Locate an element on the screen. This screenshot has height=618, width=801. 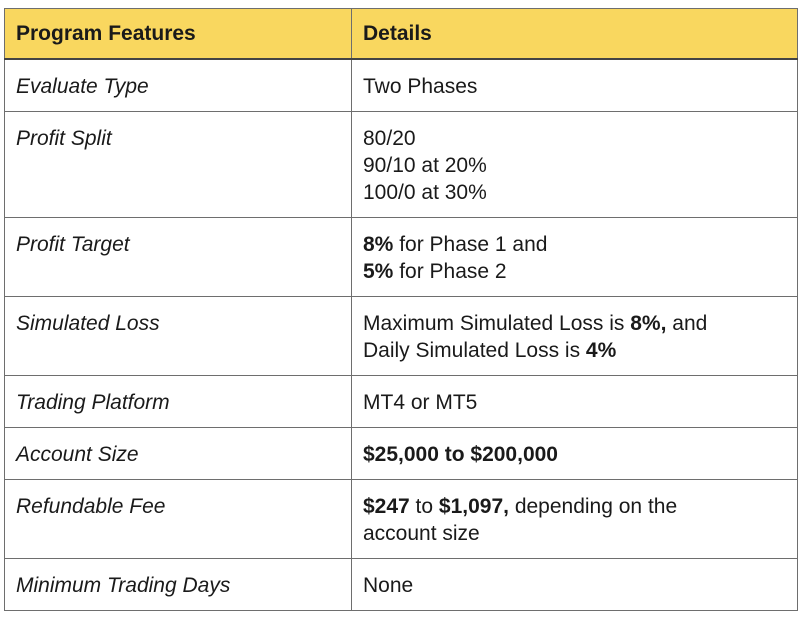
detail-cell: $25,000 to $200,000 is located at coordinates (574, 453).